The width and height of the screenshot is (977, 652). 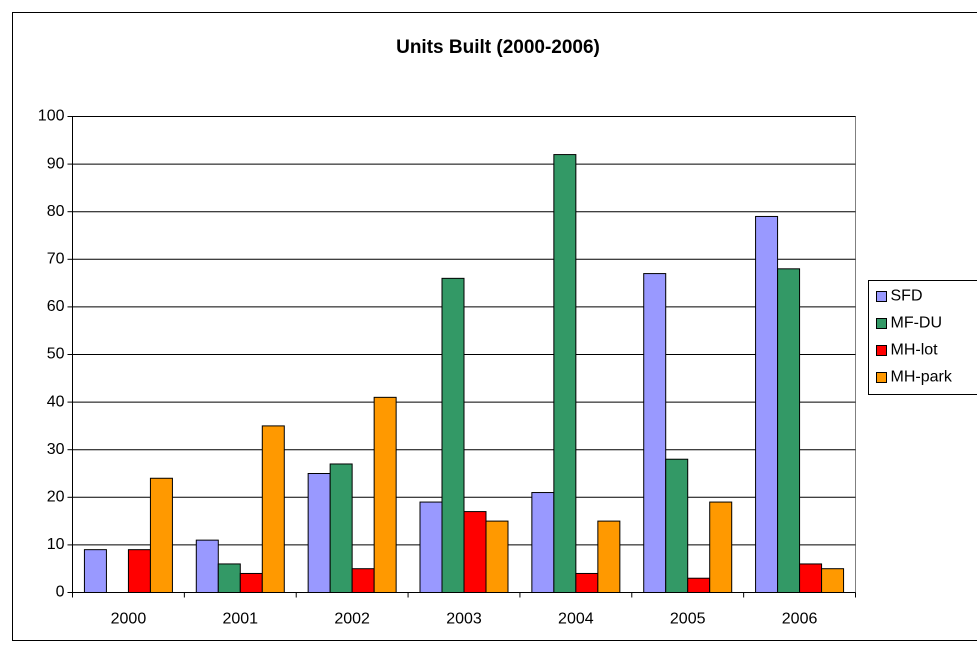 I want to click on y-tick-label: 60, so click(x=56, y=306).